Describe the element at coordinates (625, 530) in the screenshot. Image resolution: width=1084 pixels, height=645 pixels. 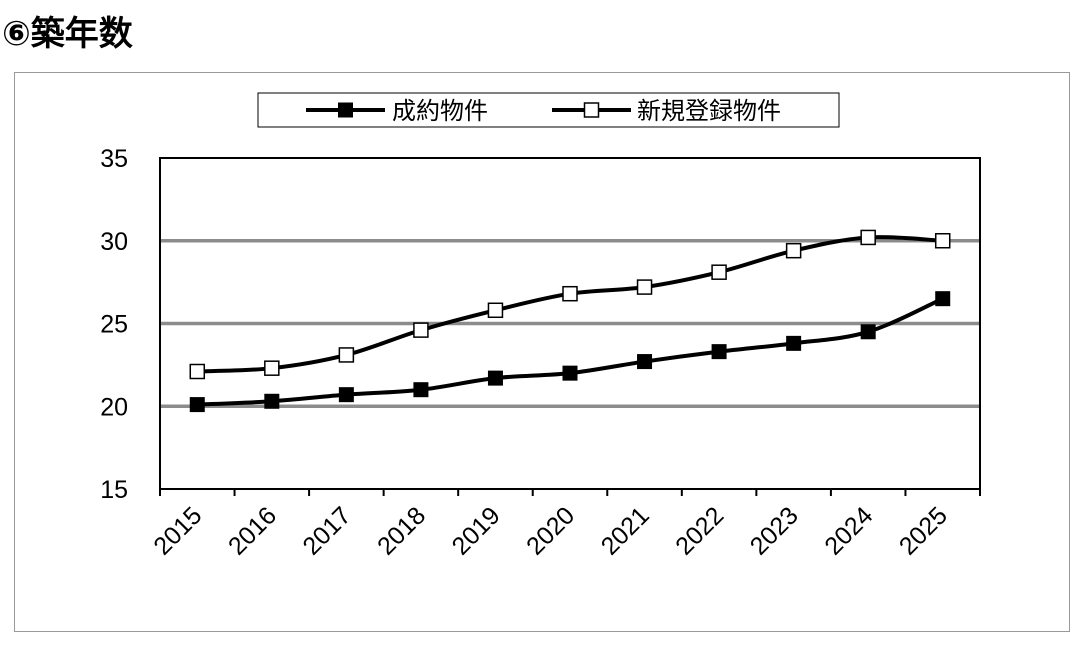
I see `x-tick-label: 2021` at that location.